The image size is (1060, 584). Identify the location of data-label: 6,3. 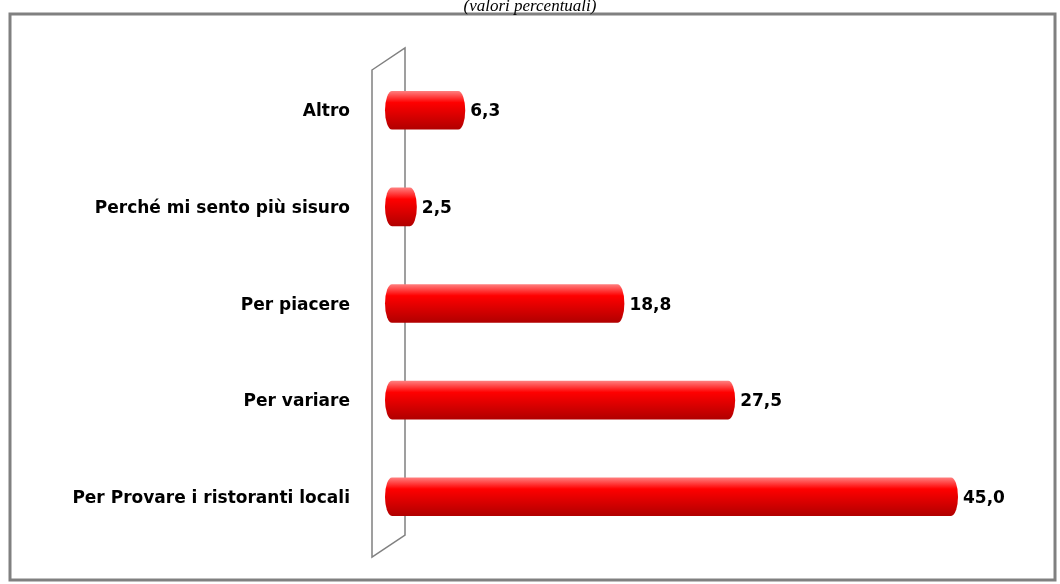
(485, 110).